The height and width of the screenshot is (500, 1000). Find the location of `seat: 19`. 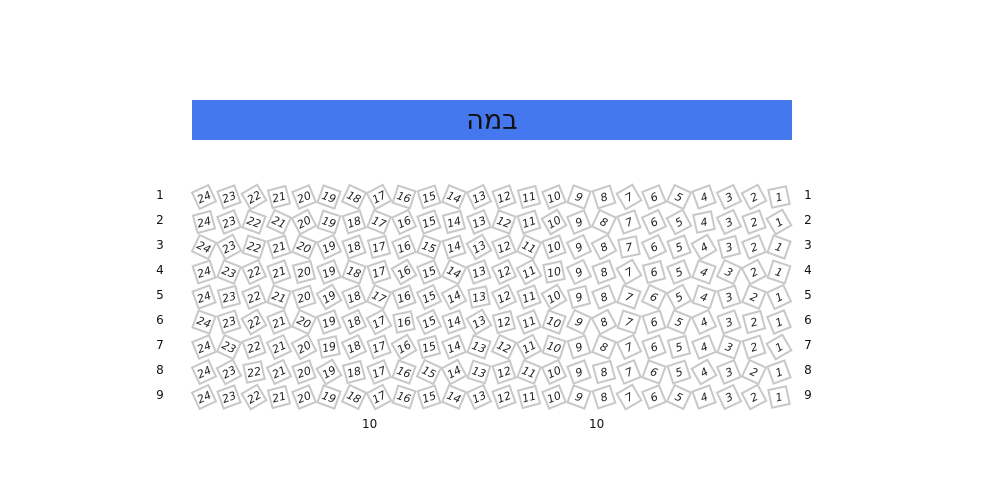

seat: 19 is located at coordinates (329, 247).